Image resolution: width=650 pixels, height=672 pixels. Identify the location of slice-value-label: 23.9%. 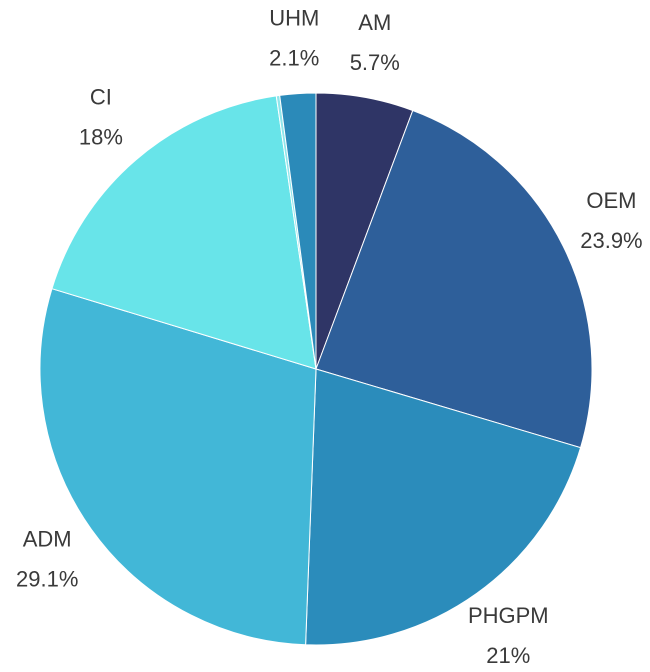
(611, 240).